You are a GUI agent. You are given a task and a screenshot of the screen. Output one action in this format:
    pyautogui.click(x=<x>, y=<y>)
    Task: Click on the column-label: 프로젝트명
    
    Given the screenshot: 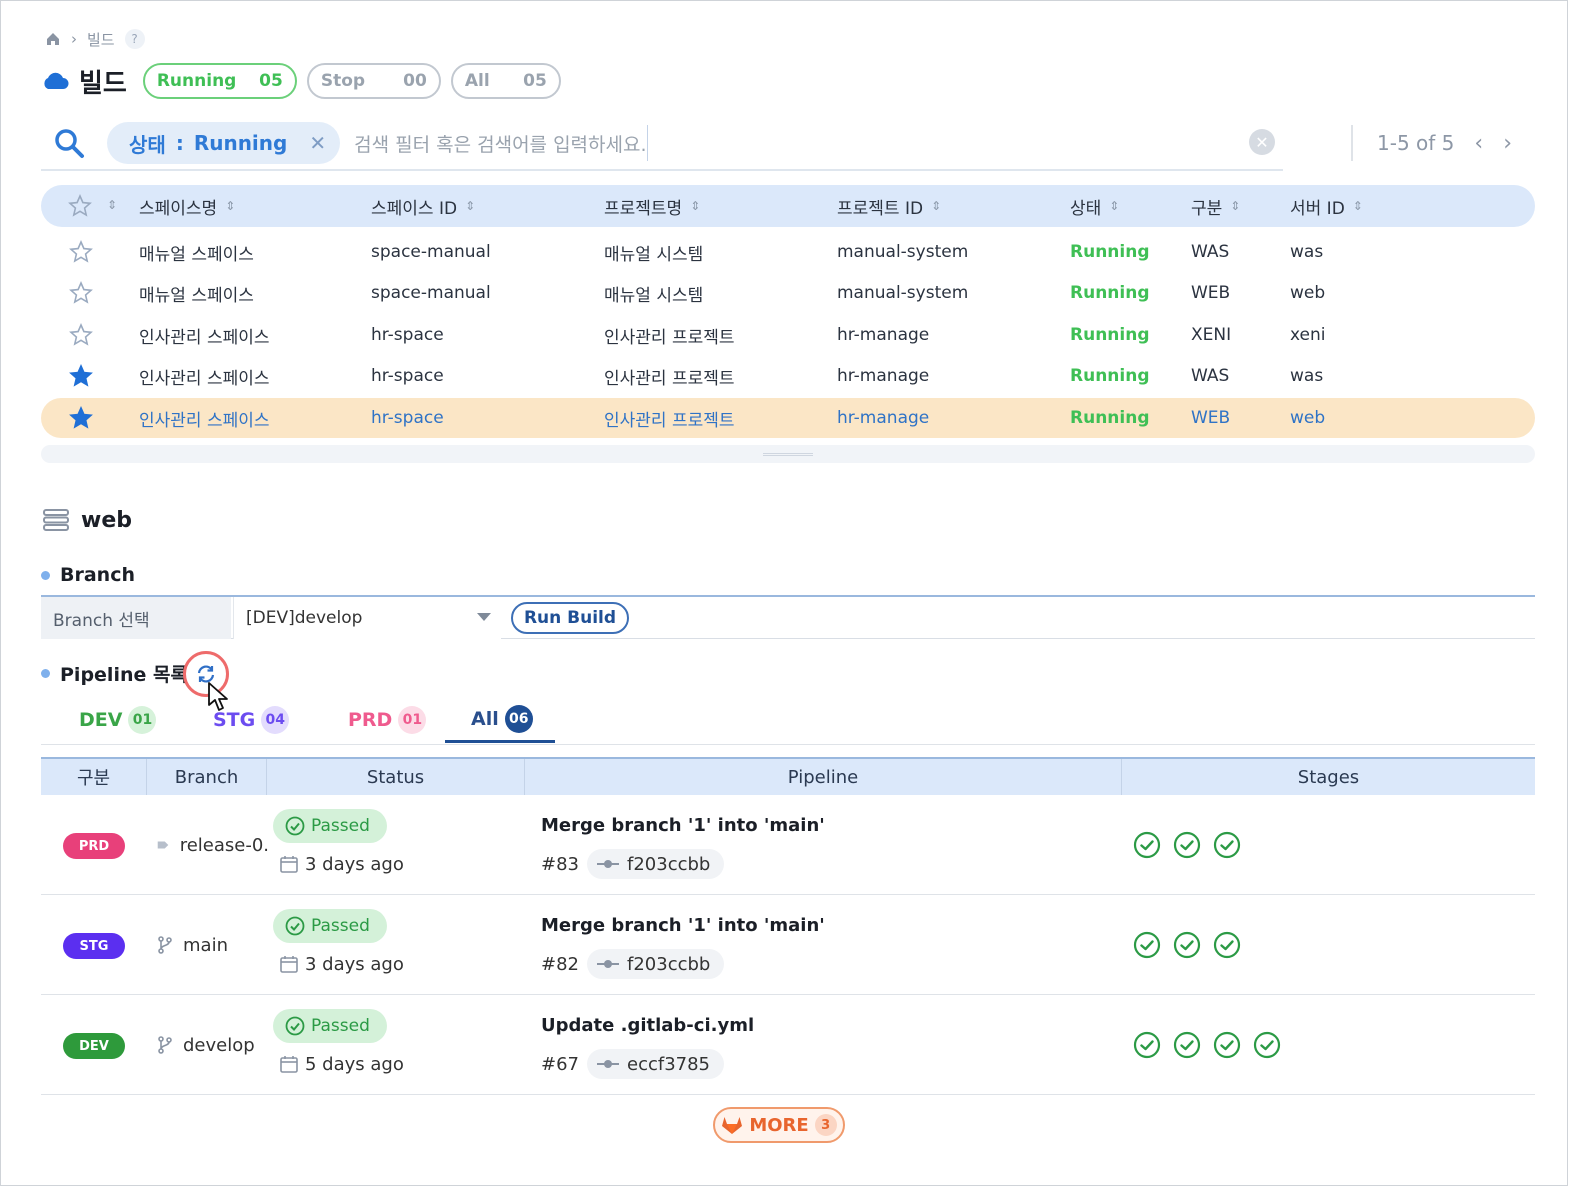 What is the action you would take?
    pyautogui.click(x=643, y=208)
    